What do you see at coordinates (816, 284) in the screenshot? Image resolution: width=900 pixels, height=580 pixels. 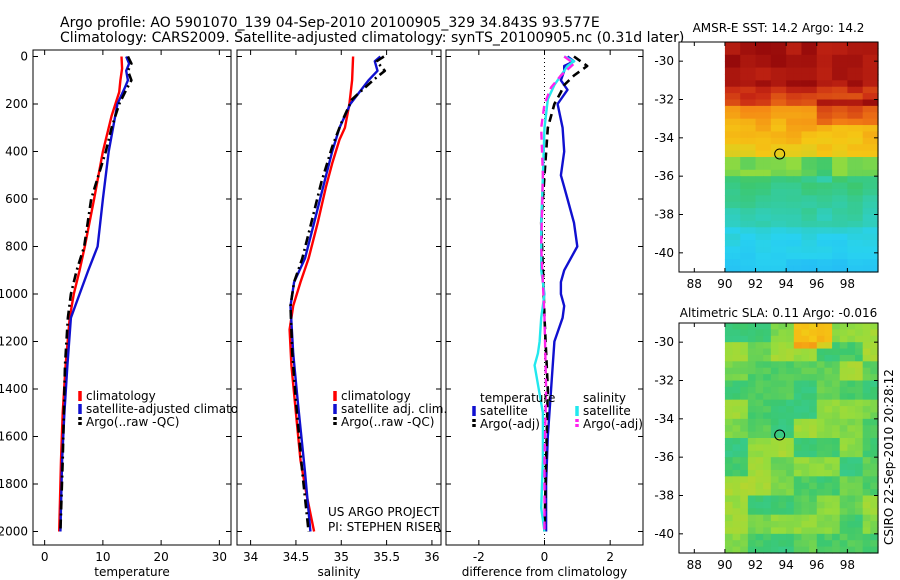 I see `x-tick-label: 96` at bounding box center [816, 284].